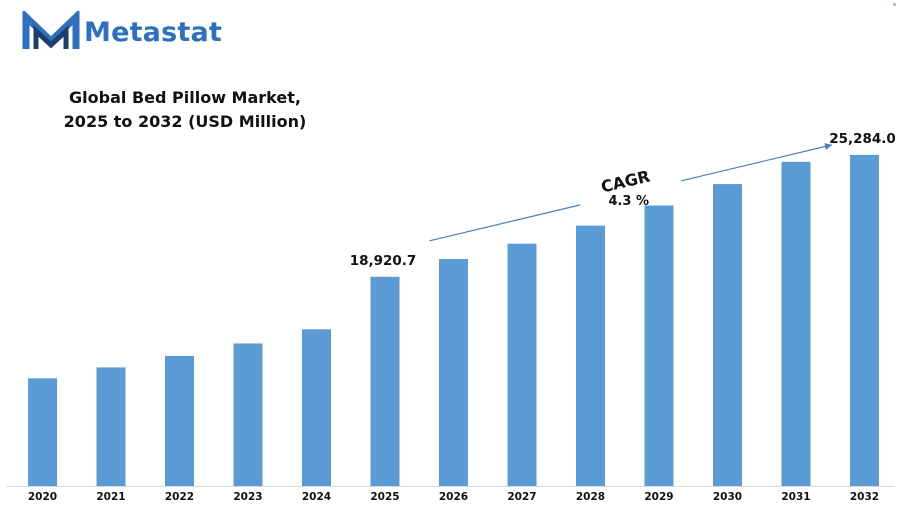 The width and height of the screenshot is (901, 505). I want to click on x-tick-label-2026: 2026, so click(453, 497).